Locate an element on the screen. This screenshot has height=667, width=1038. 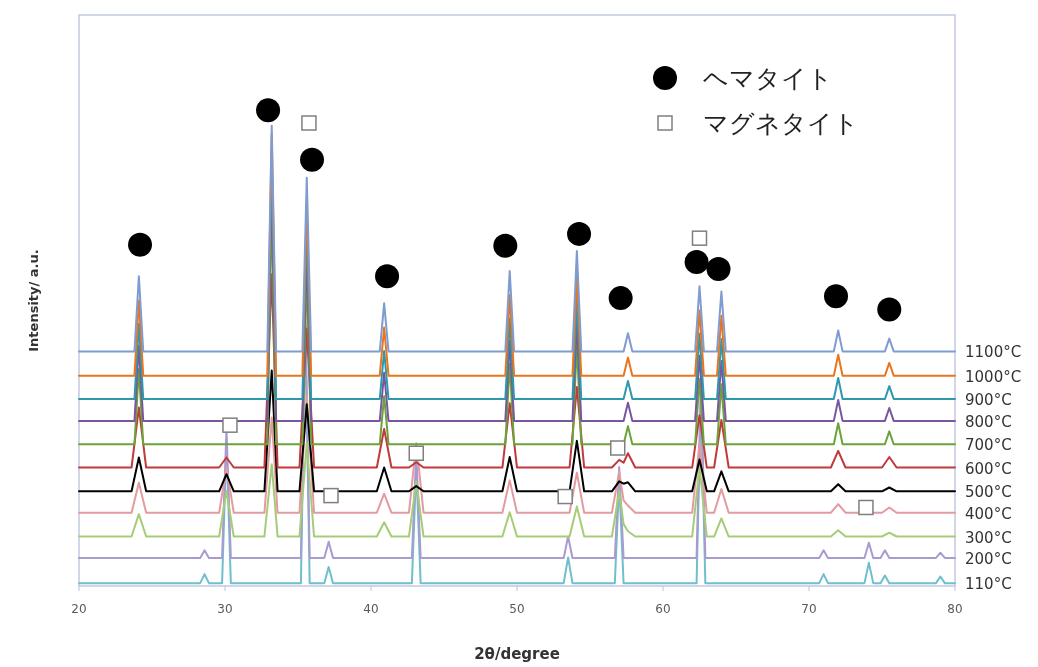
x-axis-title: 2θ/degree is located at coordinates (517, 654).